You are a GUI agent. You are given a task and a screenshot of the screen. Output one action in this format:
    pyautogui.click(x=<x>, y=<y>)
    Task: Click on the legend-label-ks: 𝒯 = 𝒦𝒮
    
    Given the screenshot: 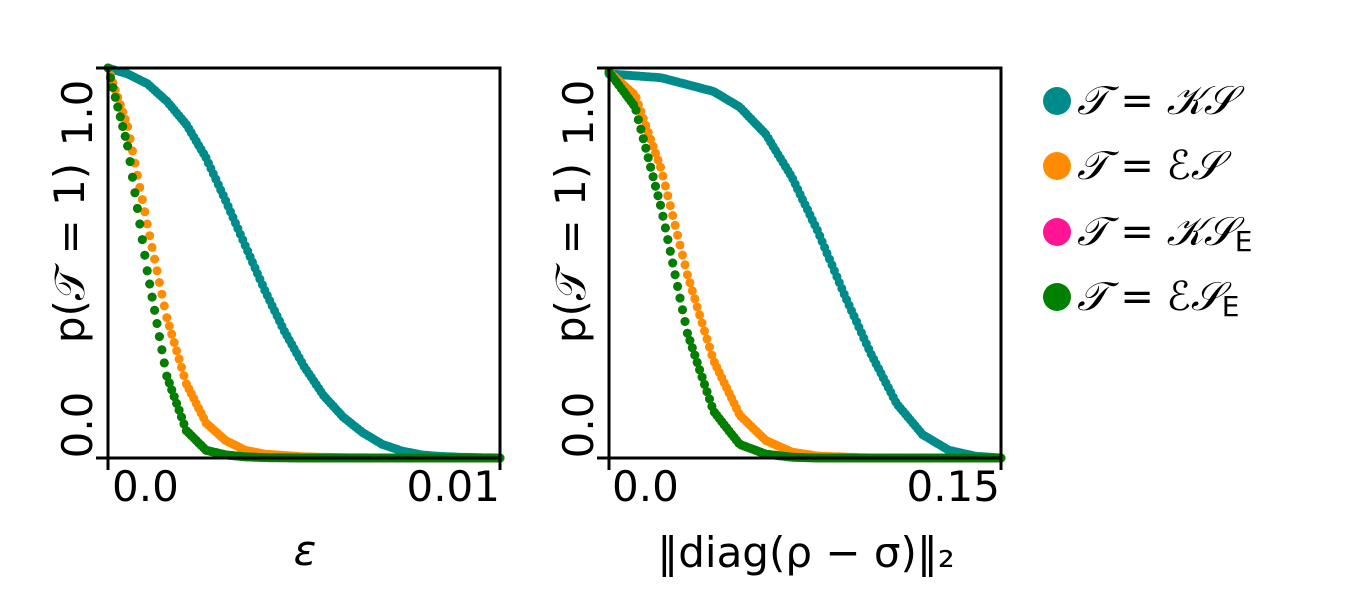 What is the action you would take?
    pyautogui.click(x=1161, y=101)
    